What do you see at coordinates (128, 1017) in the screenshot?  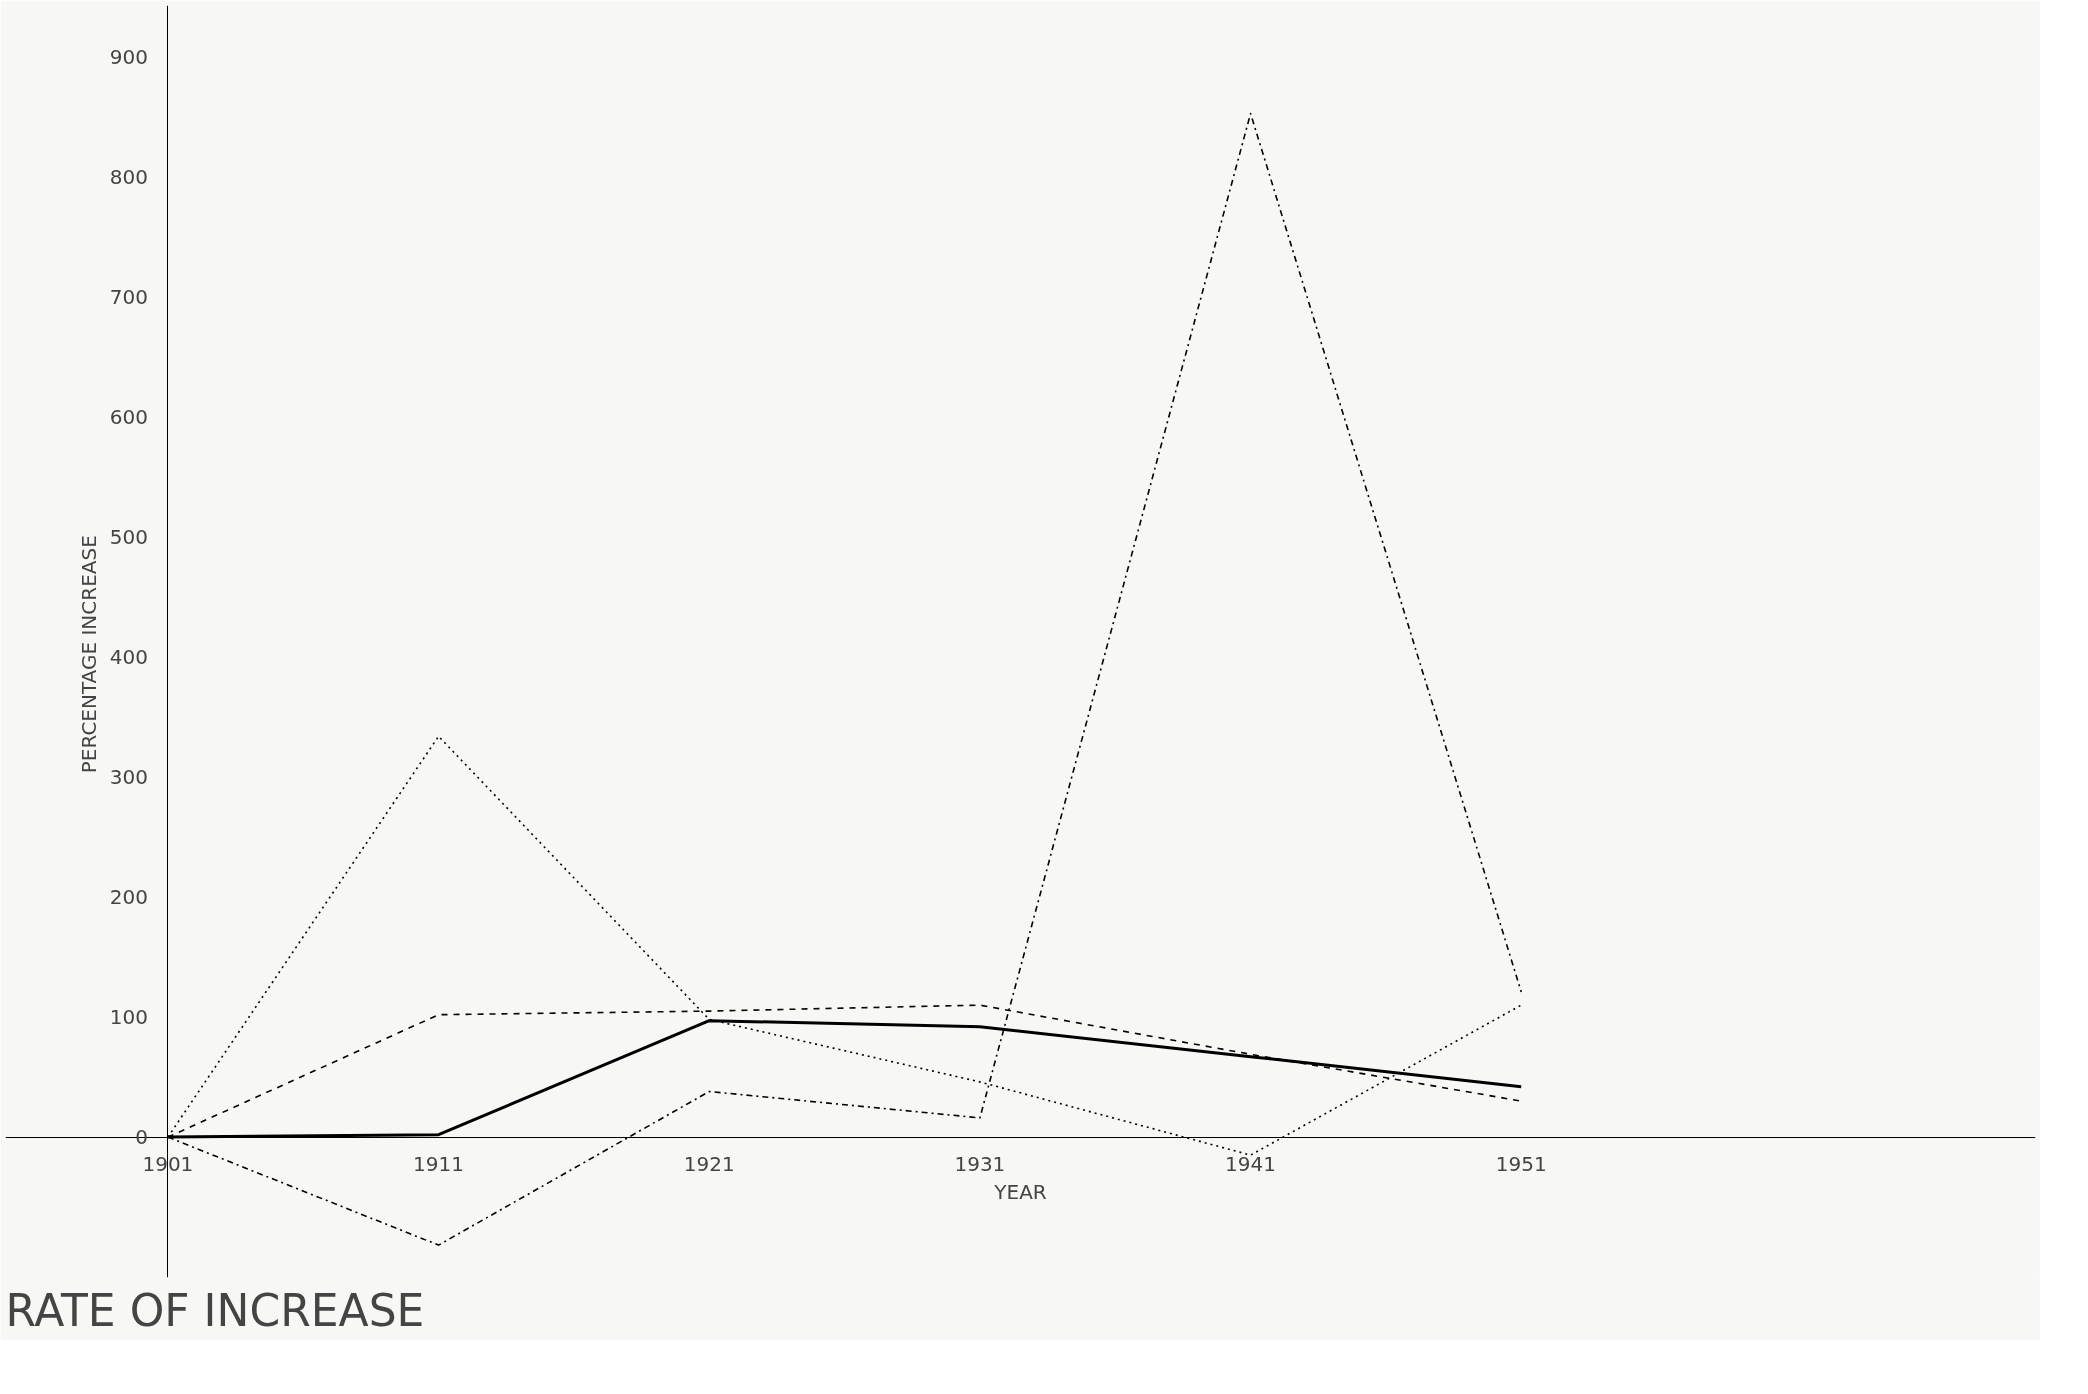 I see `y-tick-label: 100` at bounding box center [128, 1017].